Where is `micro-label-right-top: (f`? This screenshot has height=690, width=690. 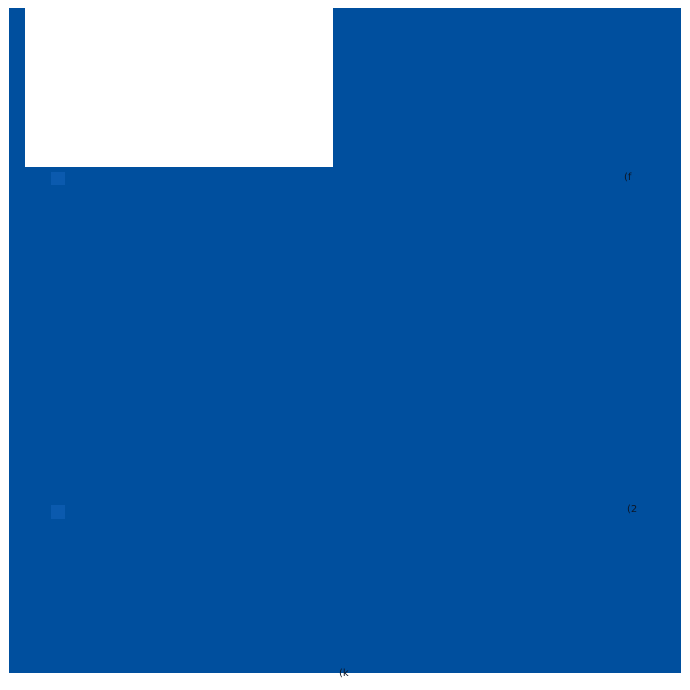 micro-label-right-top: (f is located at coordinates (628, 177).